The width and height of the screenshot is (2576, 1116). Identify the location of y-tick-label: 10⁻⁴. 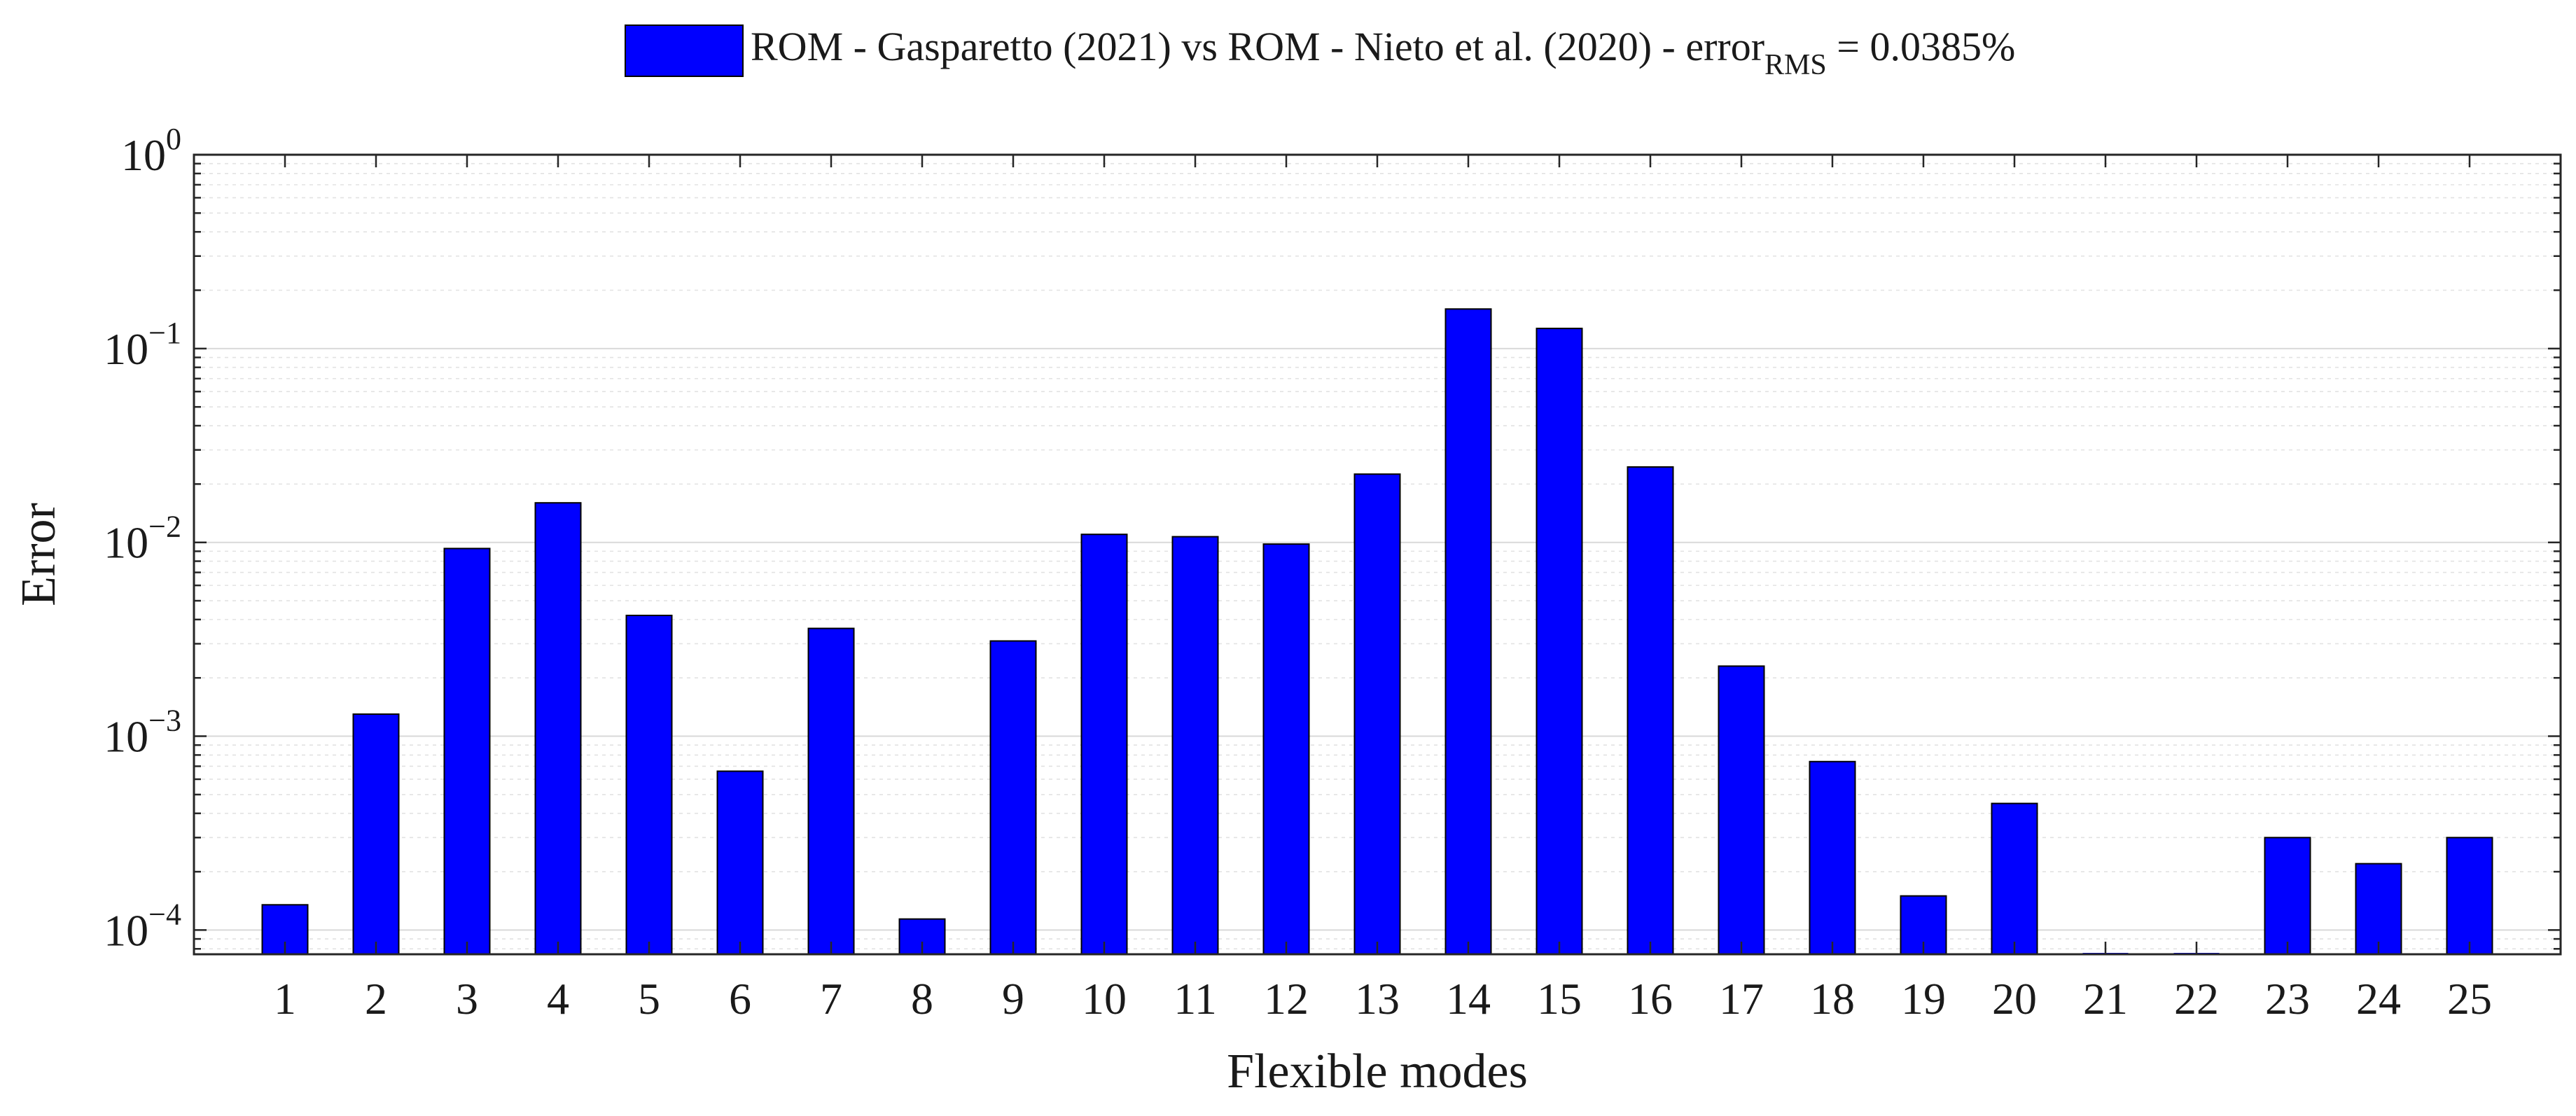
(142, 926).